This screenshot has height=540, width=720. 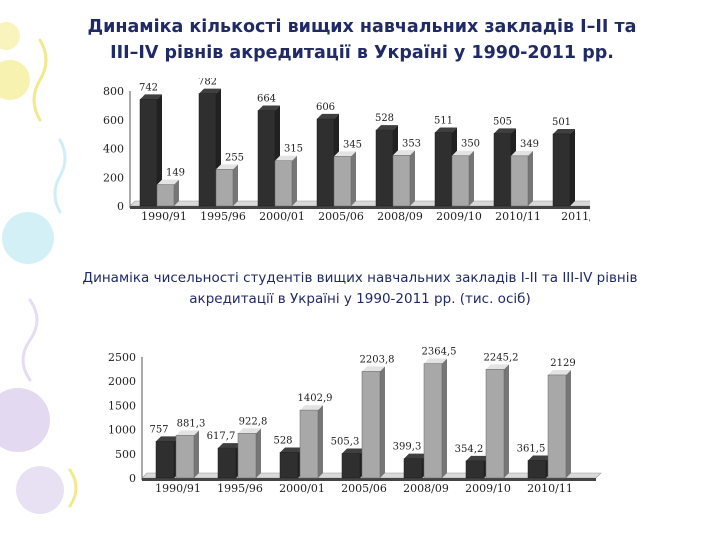 I want to click on data-label-s2-2: 1402,9, so click(x=315, y=398).